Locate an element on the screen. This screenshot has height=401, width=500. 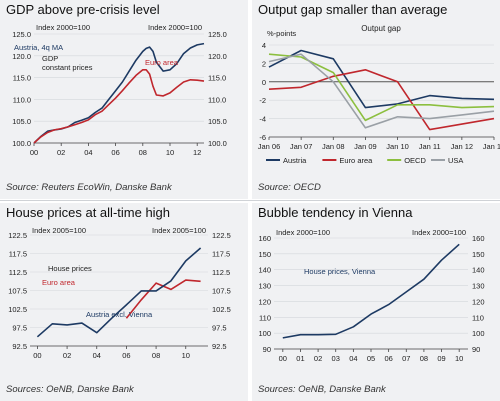
vienna-xtick-label: 09 is located at coordinates (441, 358).